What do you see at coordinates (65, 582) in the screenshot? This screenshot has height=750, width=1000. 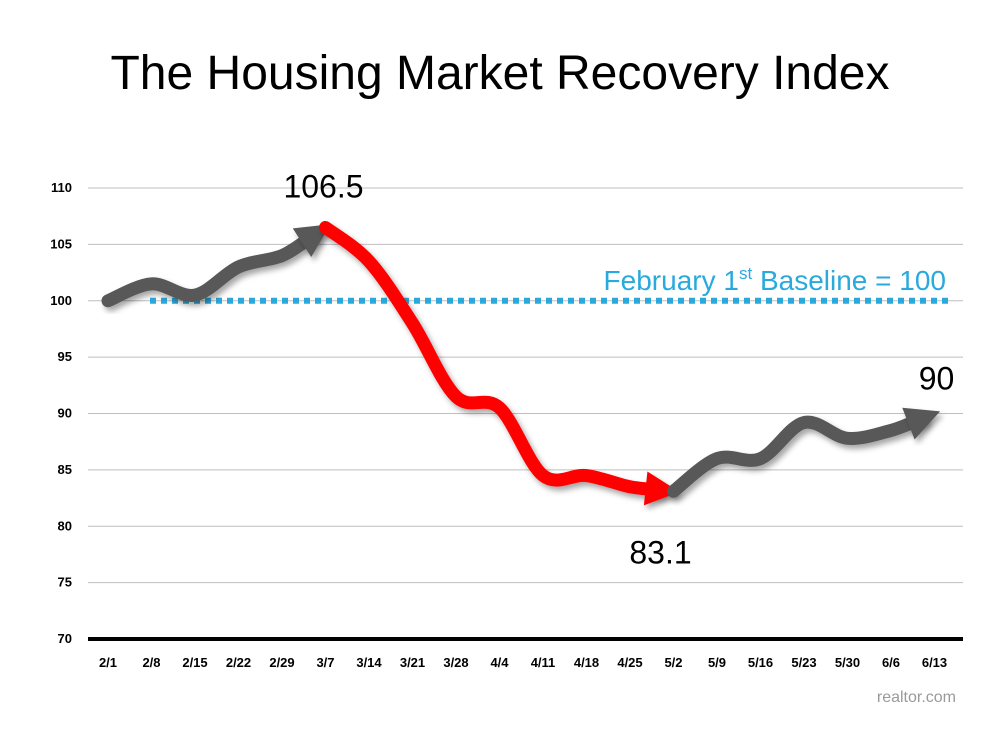 I see `y-tick-label: 75` at bounding box center [65, 582].